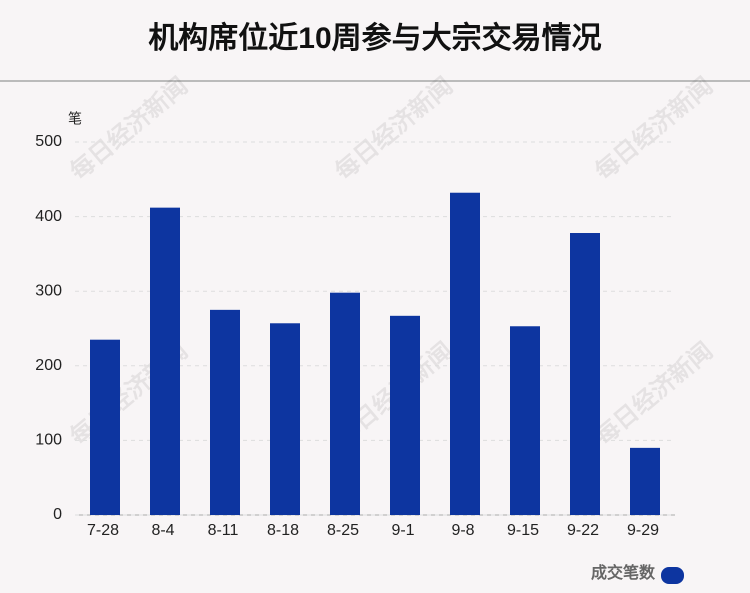 The image size is (750, 593). What do you see at coordinates (48, 216) in the screenshot?
I see `y-tick-label: 400` at bounding box center [48, 216].